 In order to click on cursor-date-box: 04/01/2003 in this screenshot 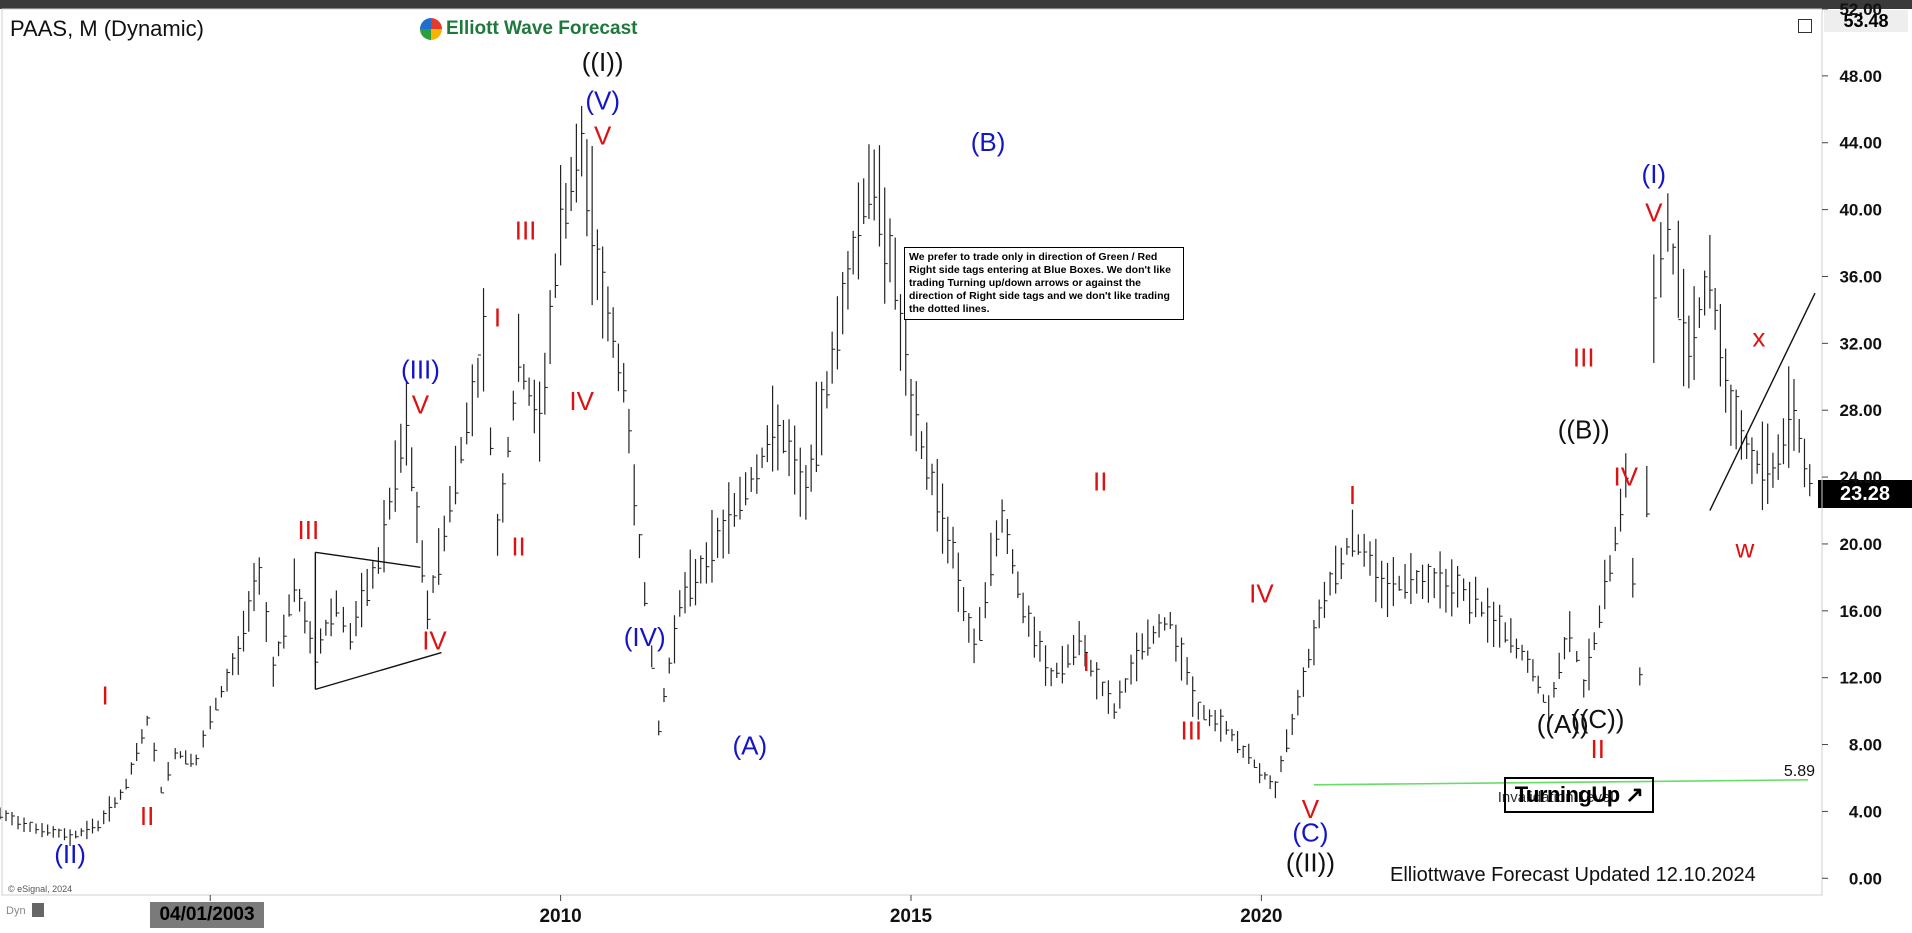, I will do `click(207, 915)`.